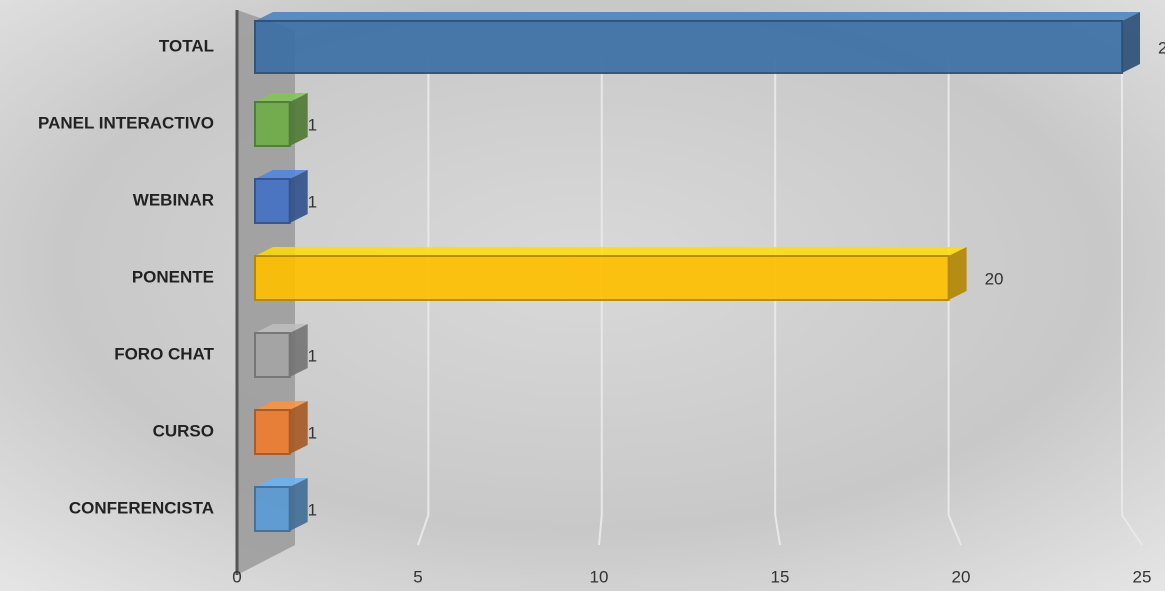  What do you see at coordinates (126, 122) in the screenshot?
I see `y-tick-label: PANEL INTERACTIVO` at bounding box center [126, 122].